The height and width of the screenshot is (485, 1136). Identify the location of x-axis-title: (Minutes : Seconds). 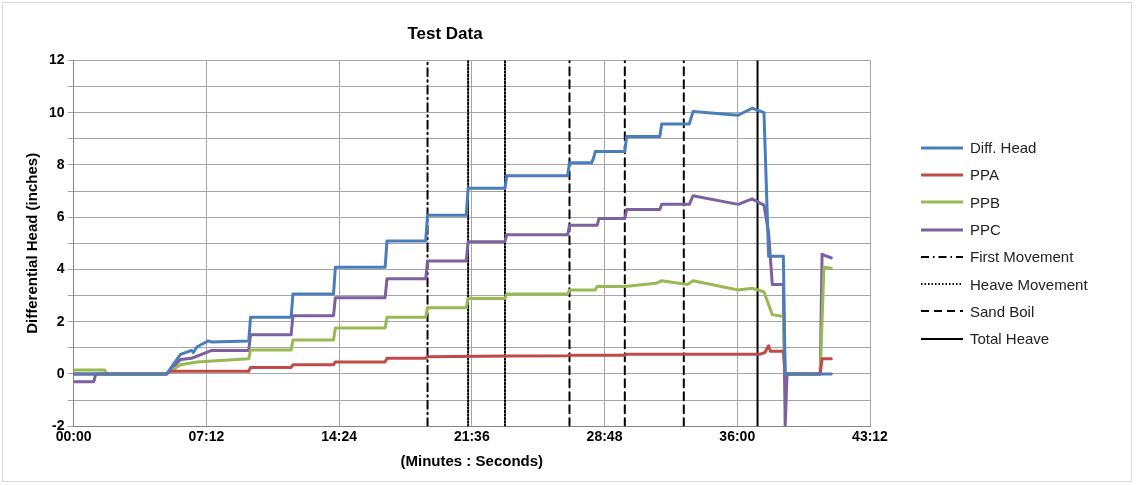
(472, 461).